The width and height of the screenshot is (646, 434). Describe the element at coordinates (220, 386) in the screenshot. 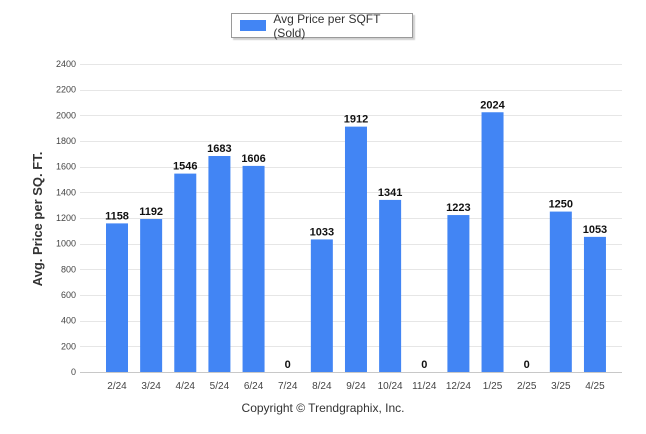

I see `x-tick-label: 5/24` at that location.